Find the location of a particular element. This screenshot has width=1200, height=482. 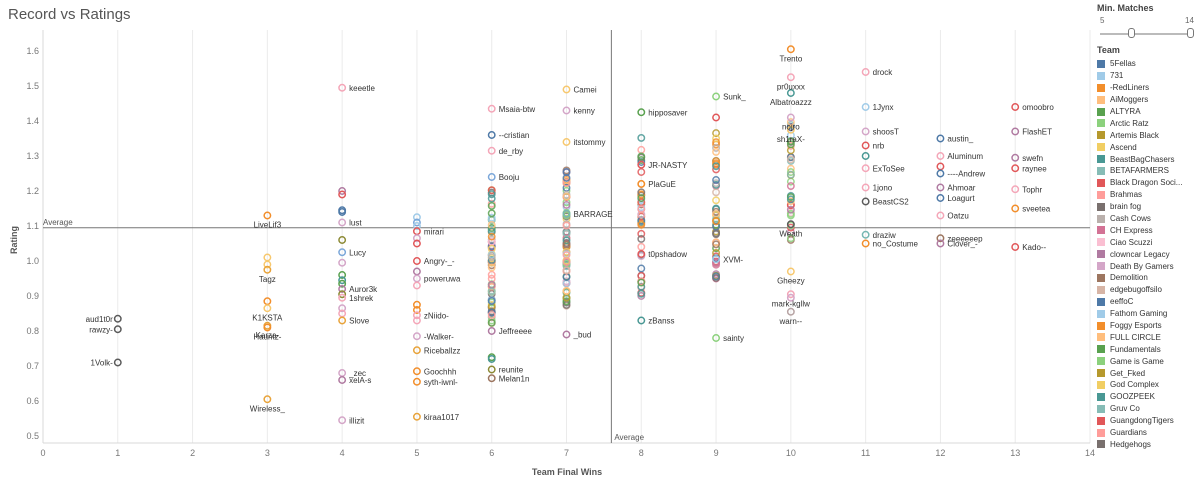

legend-item: God Complex is located at coordinates (1148, 385).